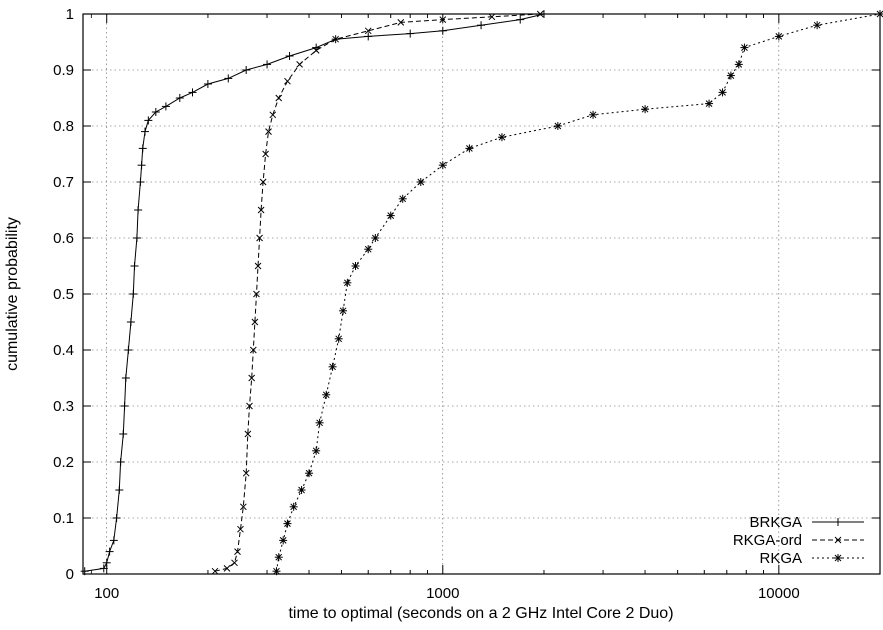 This screenshot has height=630, width=883. Describe the element at coordinates (63, 462) in the screenshot. I see `y-tick-label: 0.2` at that location.